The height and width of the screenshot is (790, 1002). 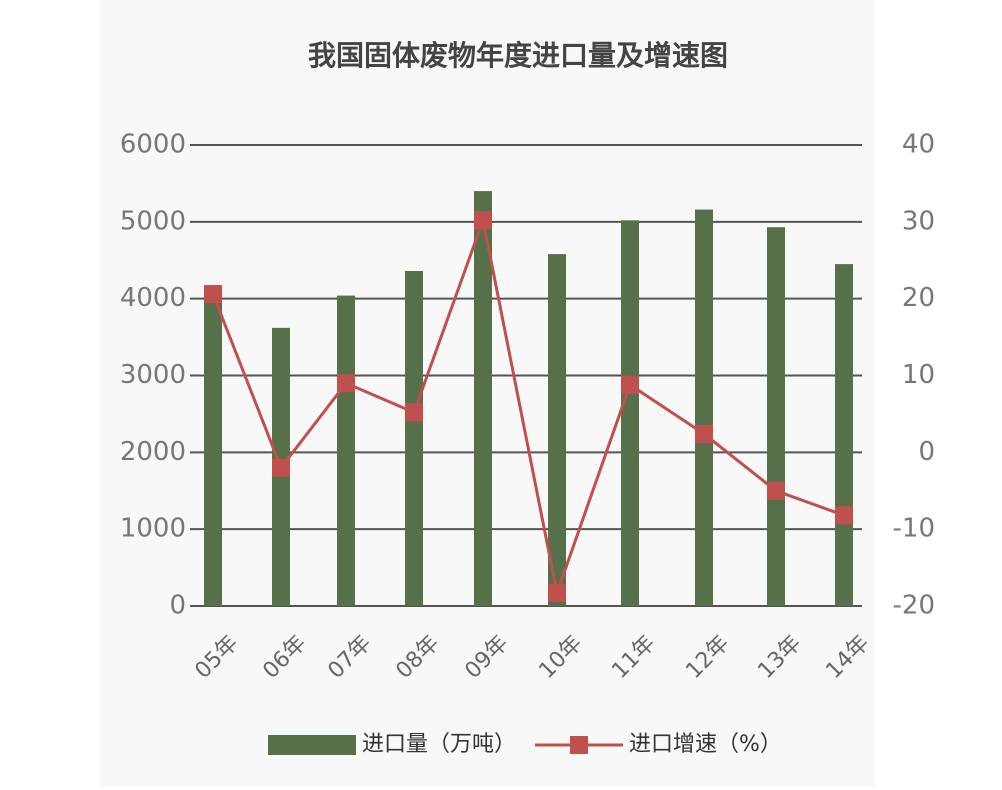 I want to click on y2-tick-label: 0, so click(x=926, y=452).